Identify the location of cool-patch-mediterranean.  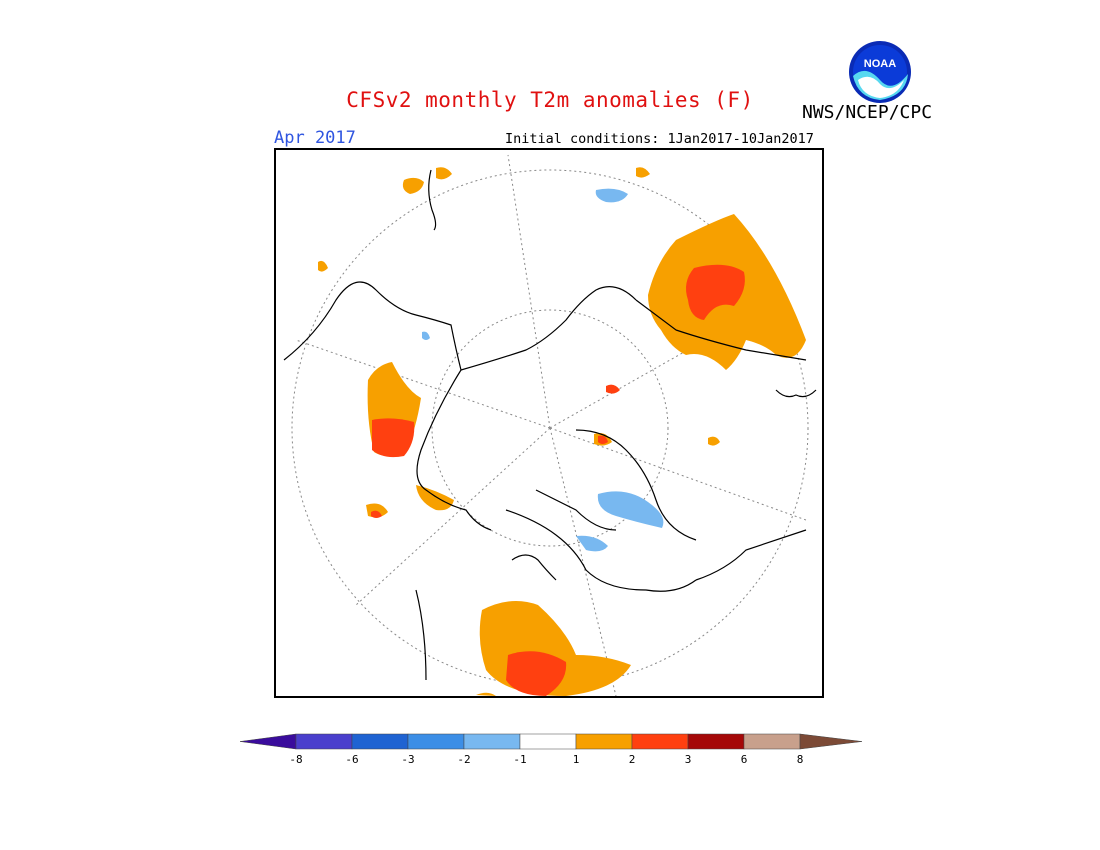
(592, 543).